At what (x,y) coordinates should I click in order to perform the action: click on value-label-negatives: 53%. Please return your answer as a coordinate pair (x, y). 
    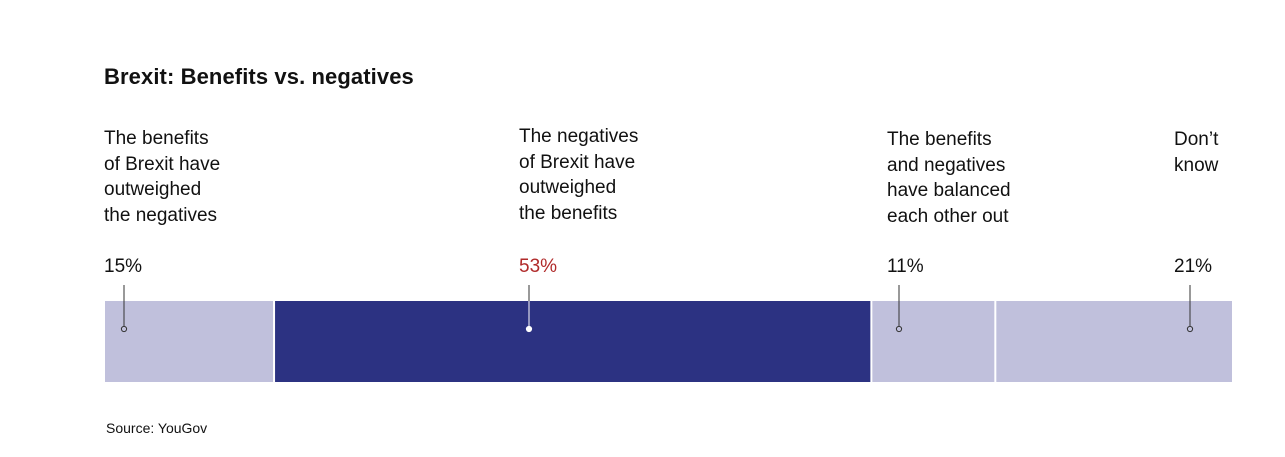
    Looking at the image, I should click on (538, 266).